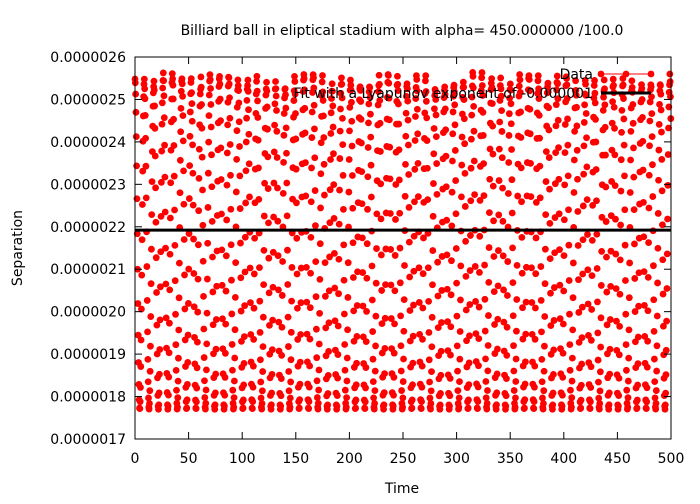 This screenshot has height=504, width=700. I want to click on y-tick-label: 0.0000019, so click(88, 355).